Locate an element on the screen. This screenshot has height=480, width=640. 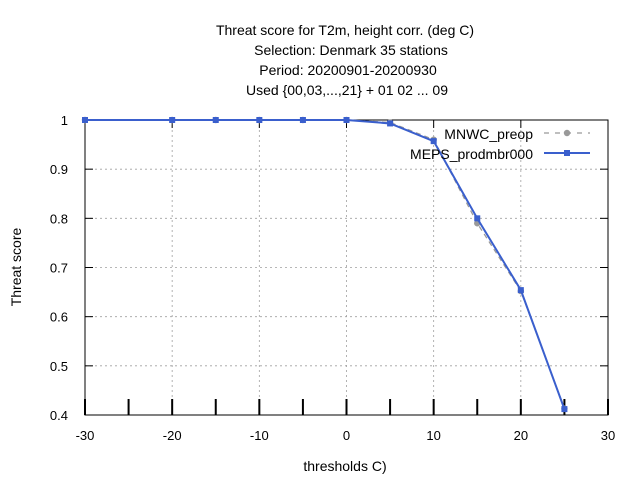
x-axis-label: thresholds C) is located at coordinates (344, 466).